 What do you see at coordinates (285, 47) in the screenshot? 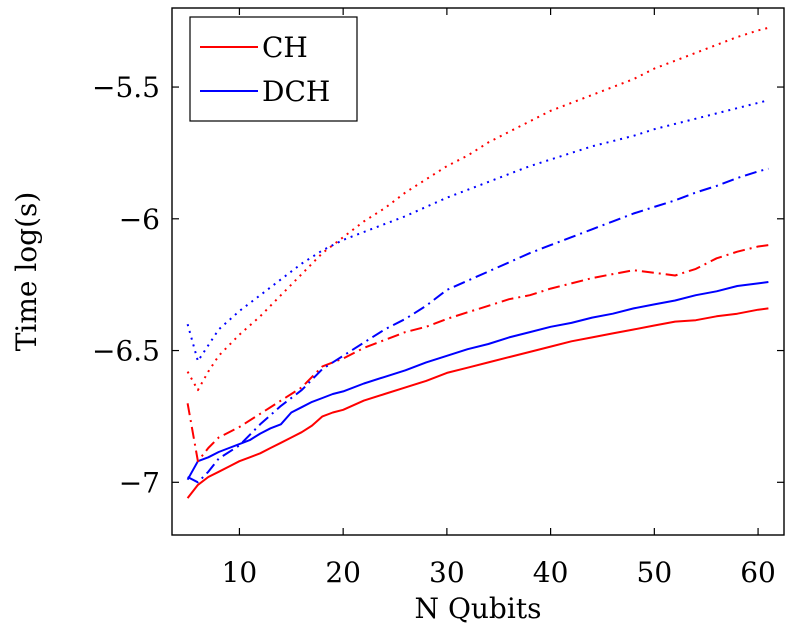
I see `legend-label-ch: CH` at bounding box center [285, 47].